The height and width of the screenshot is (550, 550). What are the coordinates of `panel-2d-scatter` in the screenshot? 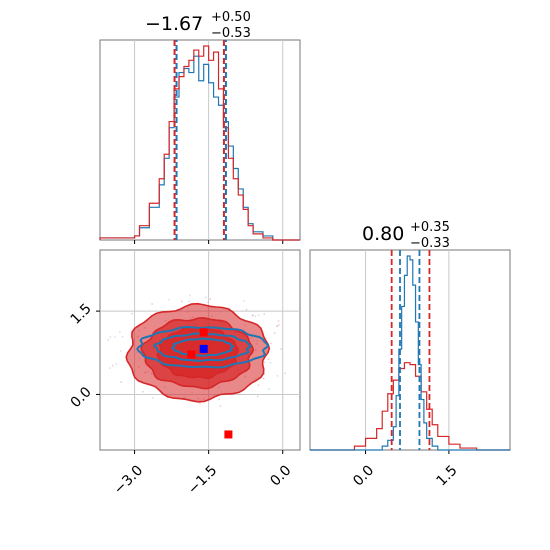 It's located at (198, 351).